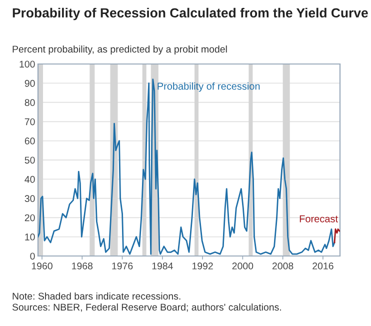  Describe the element at coordinates (202, 266) in the screenshot. I see `x-tick-label: 1992` at that location.